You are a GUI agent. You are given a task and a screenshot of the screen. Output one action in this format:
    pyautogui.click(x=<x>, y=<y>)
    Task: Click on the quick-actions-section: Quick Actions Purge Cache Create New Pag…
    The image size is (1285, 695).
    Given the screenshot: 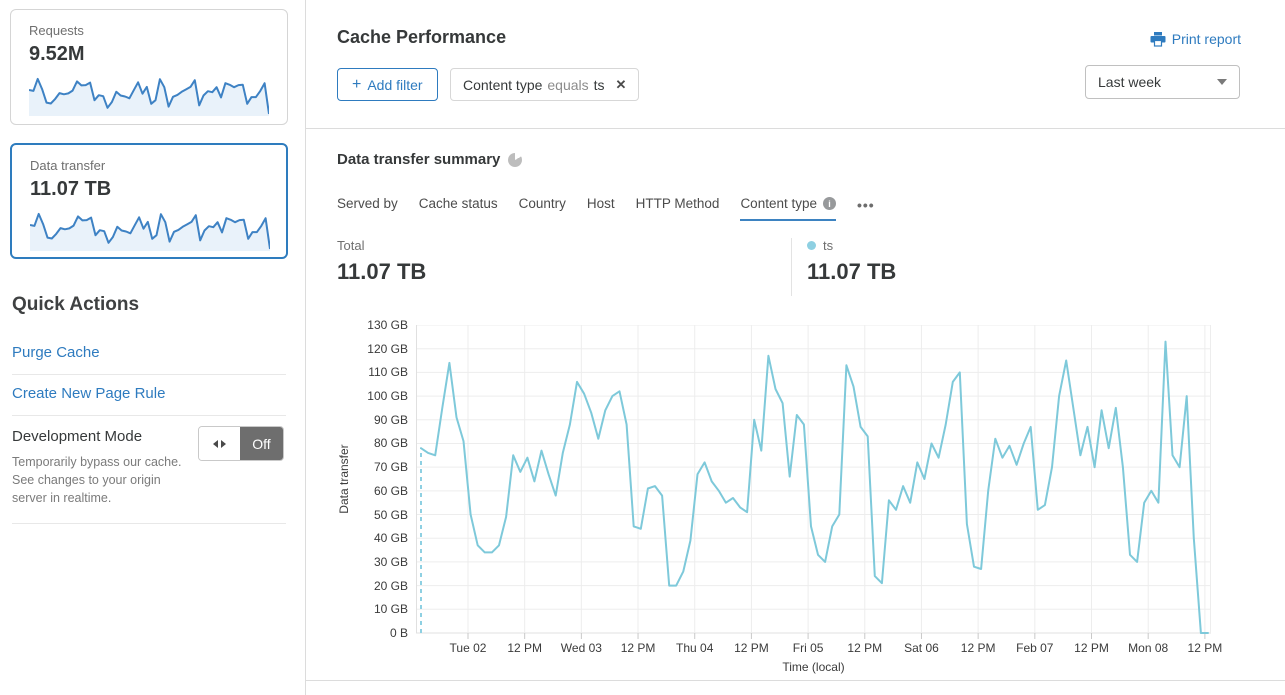 What is the action you would take?
    pyautogui.click(x=149, y=409)
    